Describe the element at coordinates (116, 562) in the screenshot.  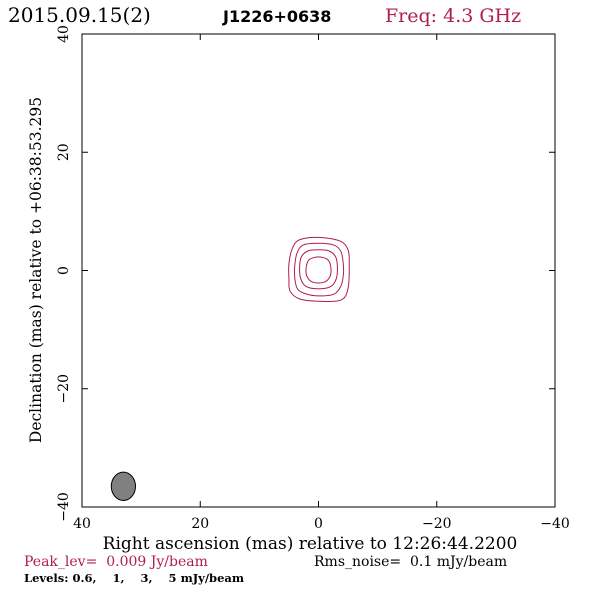
I see `peak-level: Peak_lev= 0.009 Jy/beam` at that location.